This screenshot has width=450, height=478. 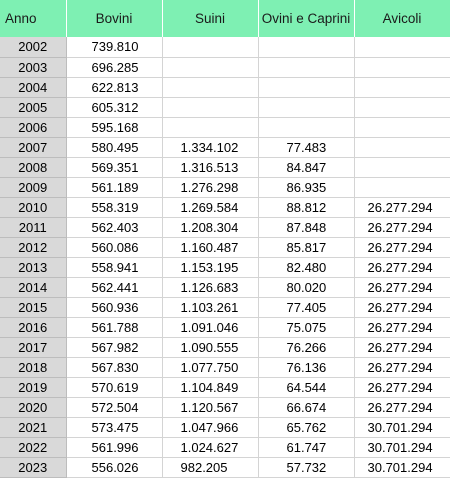 I want to click on bovini-cell: 696.285, so click(x=114, y=67).